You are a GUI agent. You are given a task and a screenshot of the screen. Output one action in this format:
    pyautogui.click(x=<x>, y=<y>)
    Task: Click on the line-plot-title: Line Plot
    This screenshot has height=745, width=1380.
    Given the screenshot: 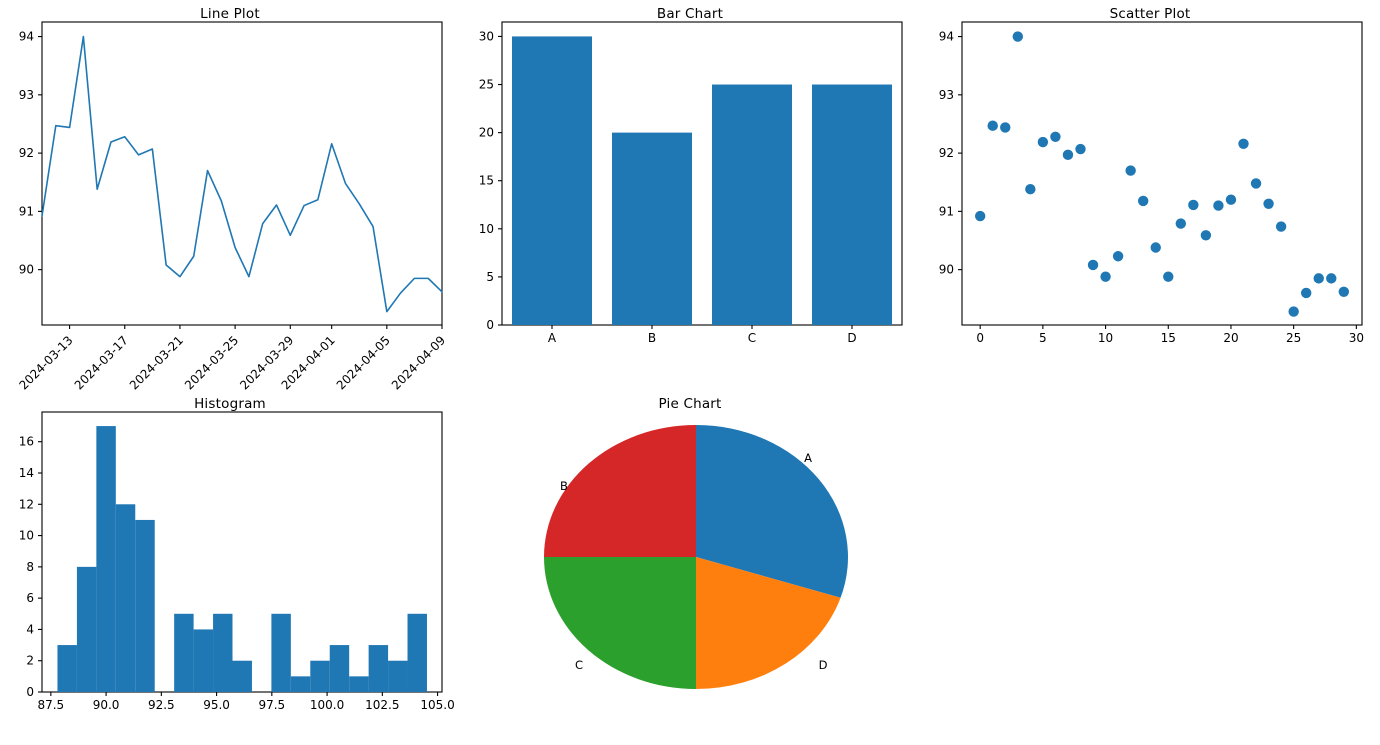 What is the action you would take?
    pyautogui.click(x=230, y=14)
    